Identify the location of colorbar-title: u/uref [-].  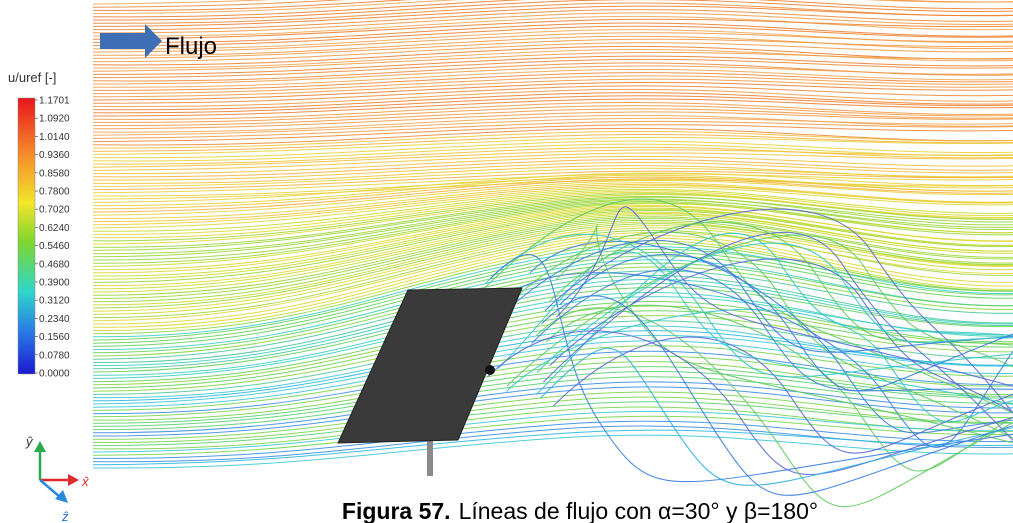
(32, 77).